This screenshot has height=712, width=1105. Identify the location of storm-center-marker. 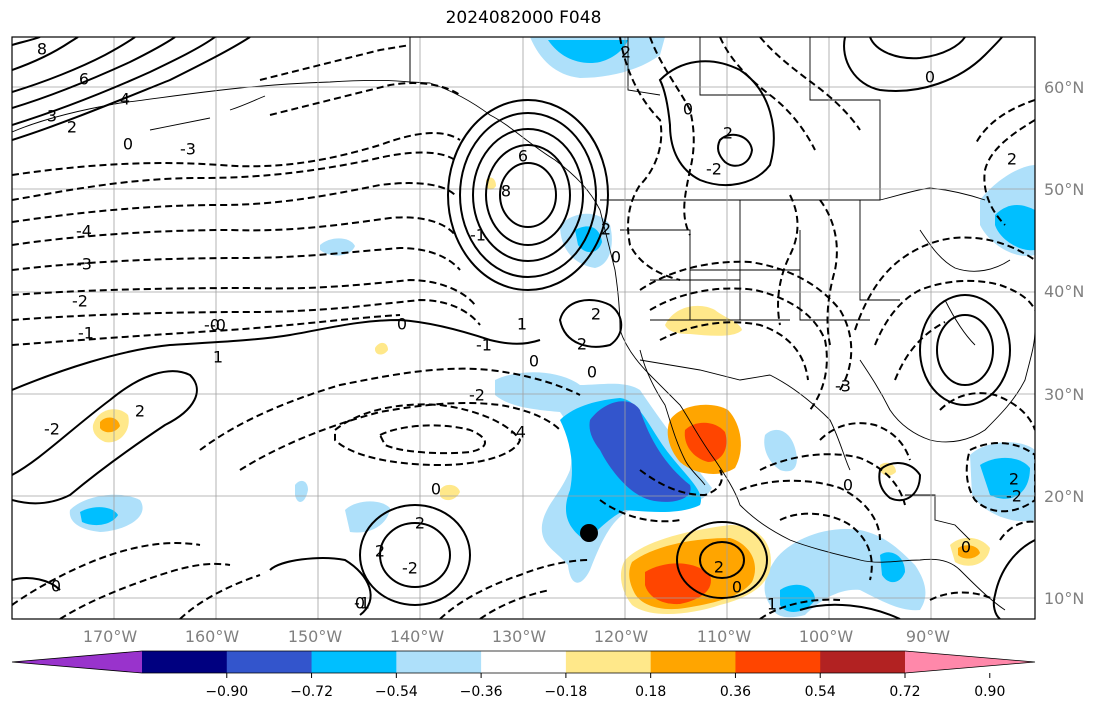
(589, 533).